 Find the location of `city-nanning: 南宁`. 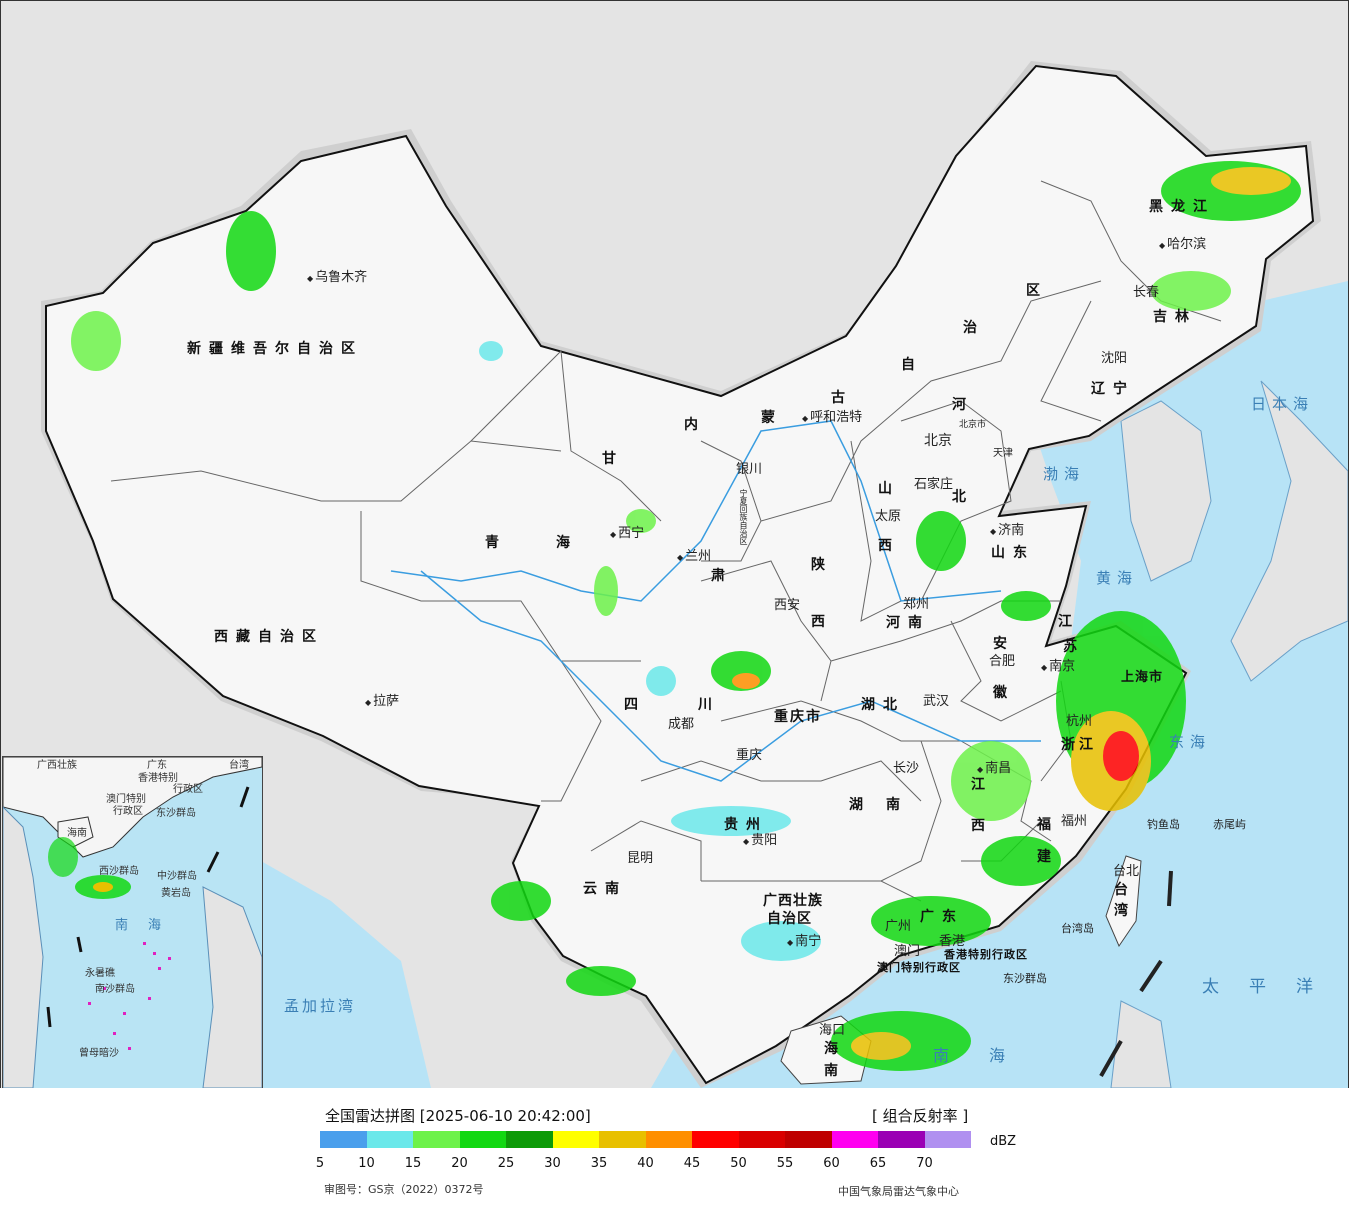

city-nanning: 南宁 is located at coordinates (804, 941).